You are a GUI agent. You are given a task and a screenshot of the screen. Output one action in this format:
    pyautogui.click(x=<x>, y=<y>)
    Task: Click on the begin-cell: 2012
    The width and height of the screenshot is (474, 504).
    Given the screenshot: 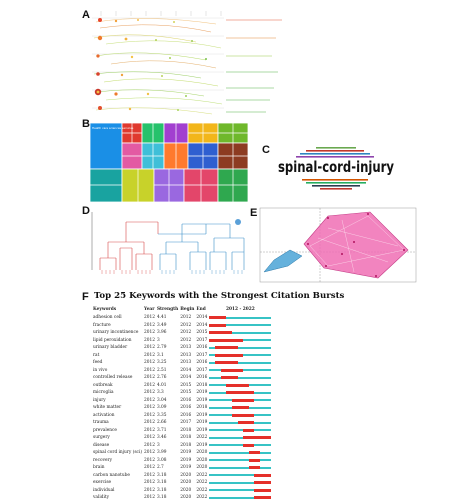 What is the action you would take?
    pyautogui.click(x=186, y=325)
    